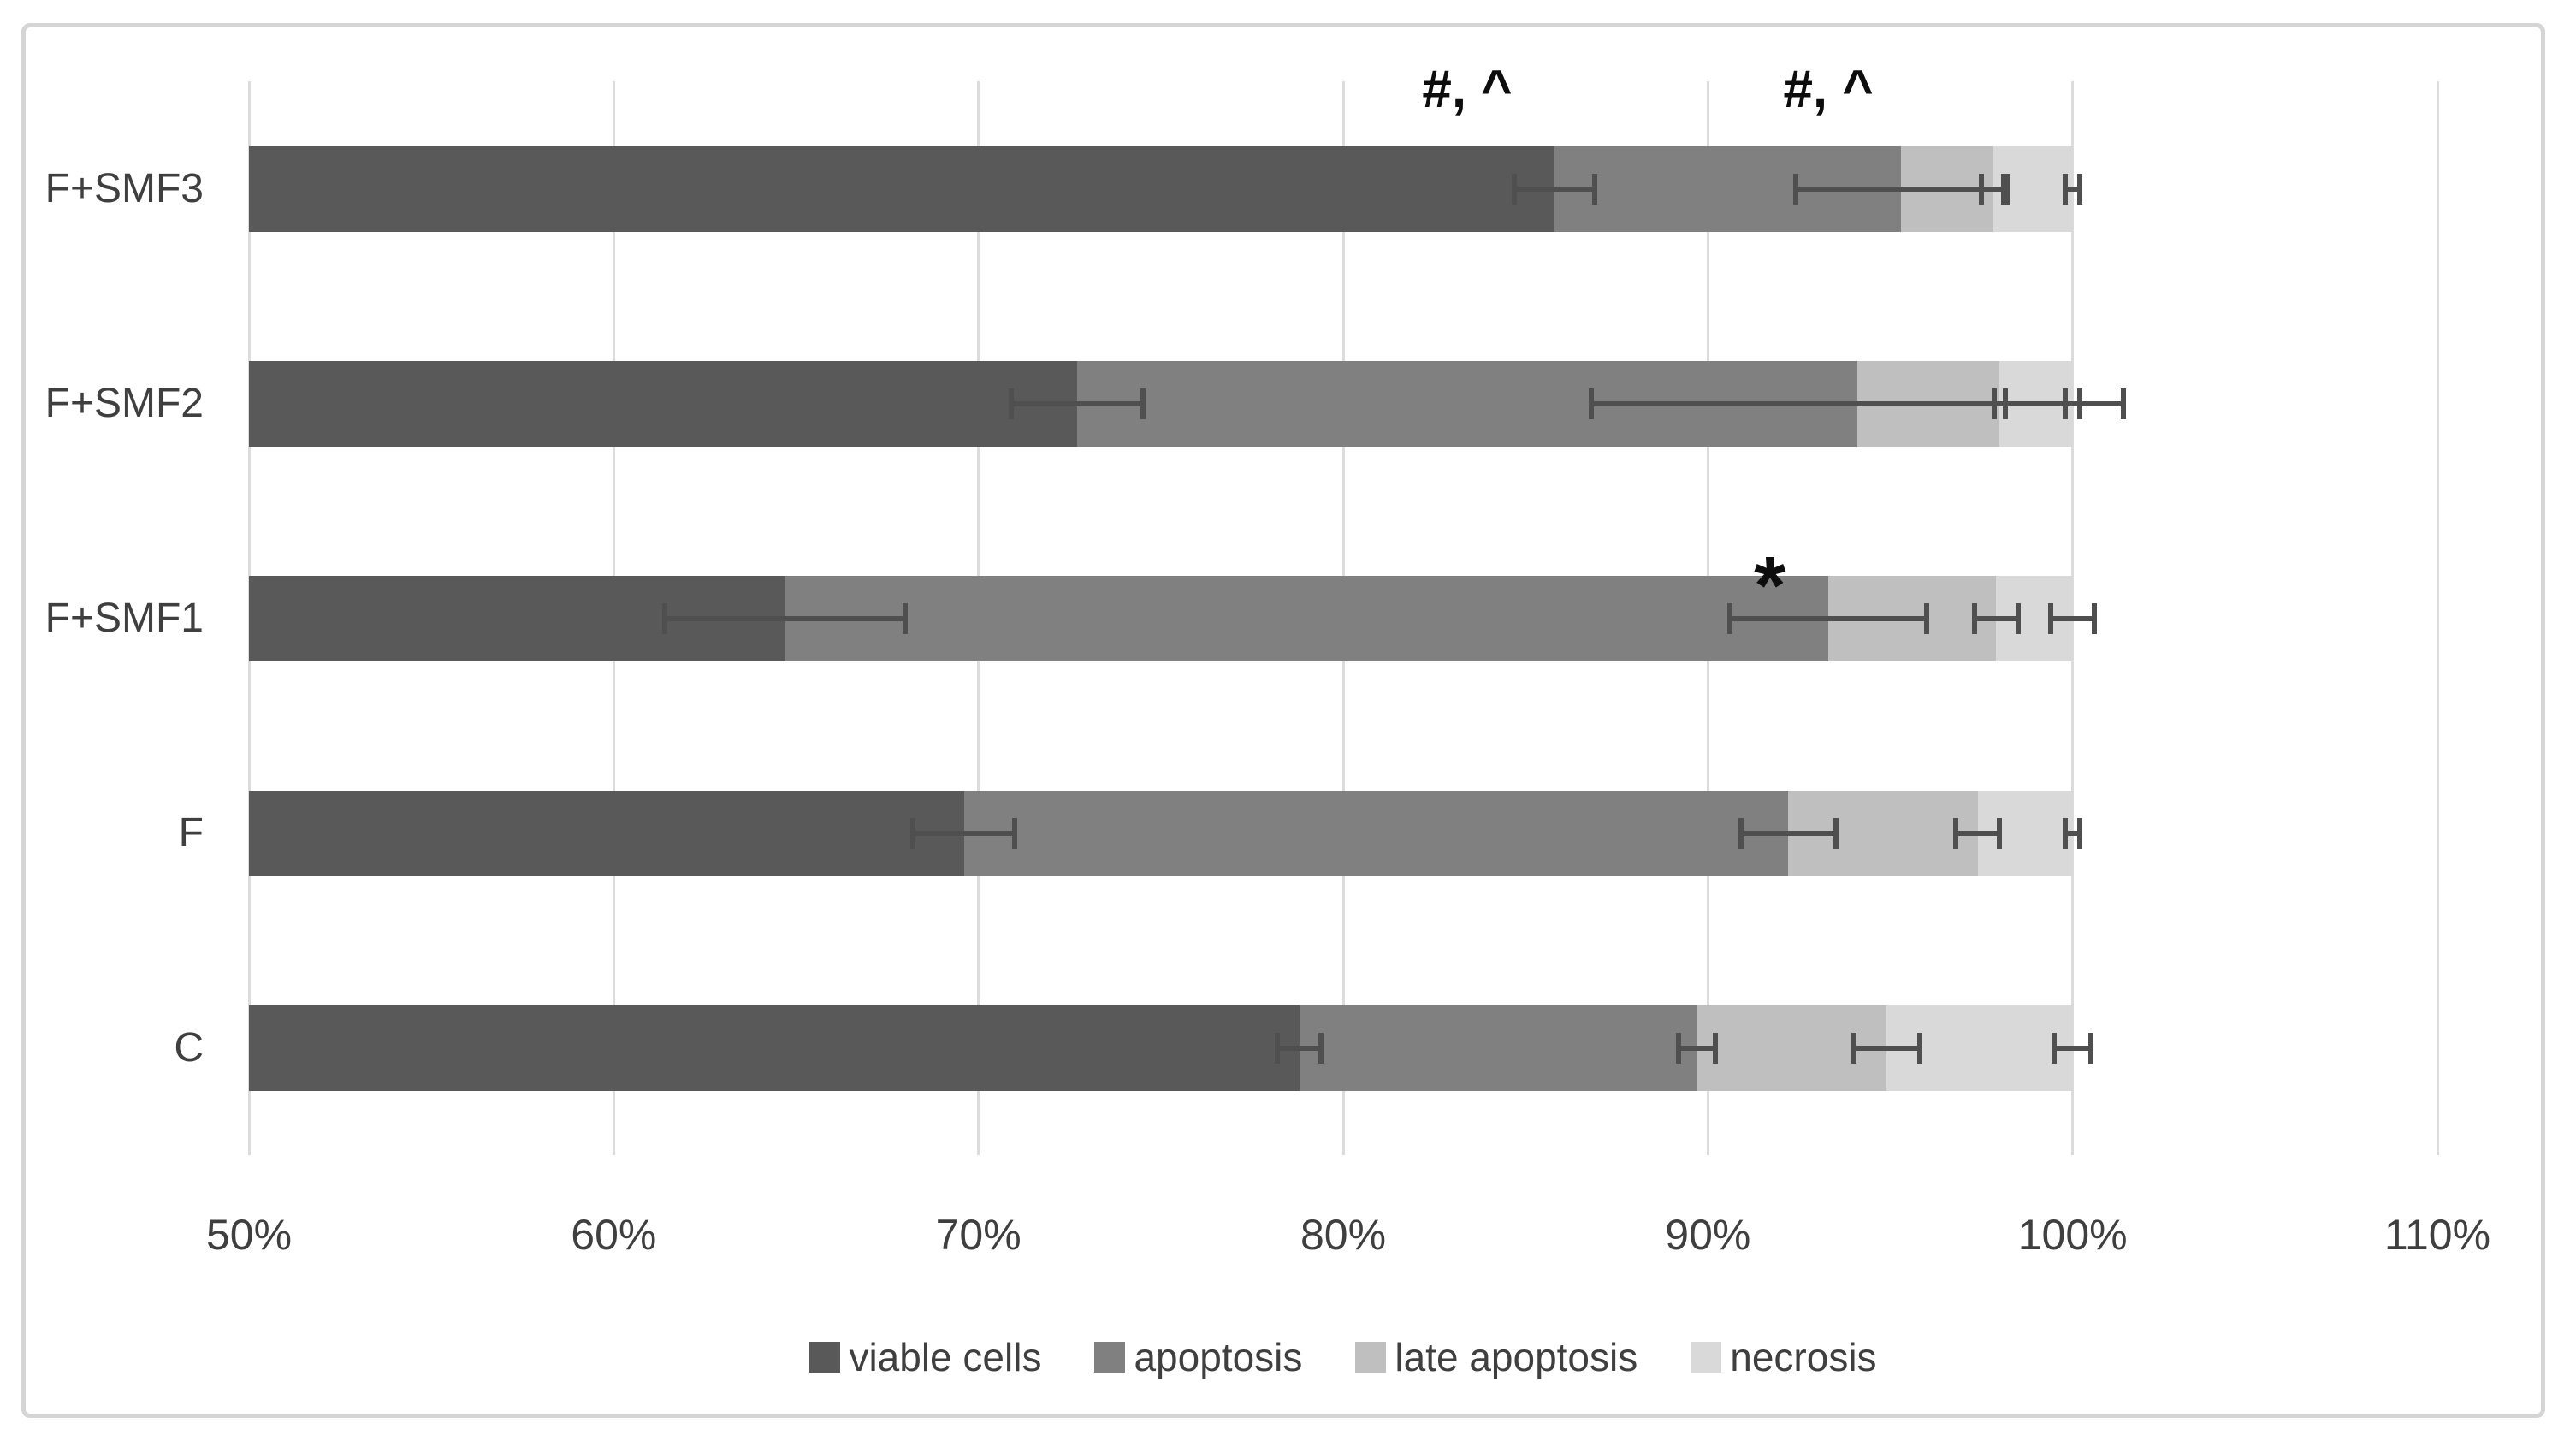 This screenshot has width=2576, height=1447. What do you see at coordinates (774, 1048) in the screenshot?
I see `bar-segment-viable-cells-C` at bounding box center [774, 1048].